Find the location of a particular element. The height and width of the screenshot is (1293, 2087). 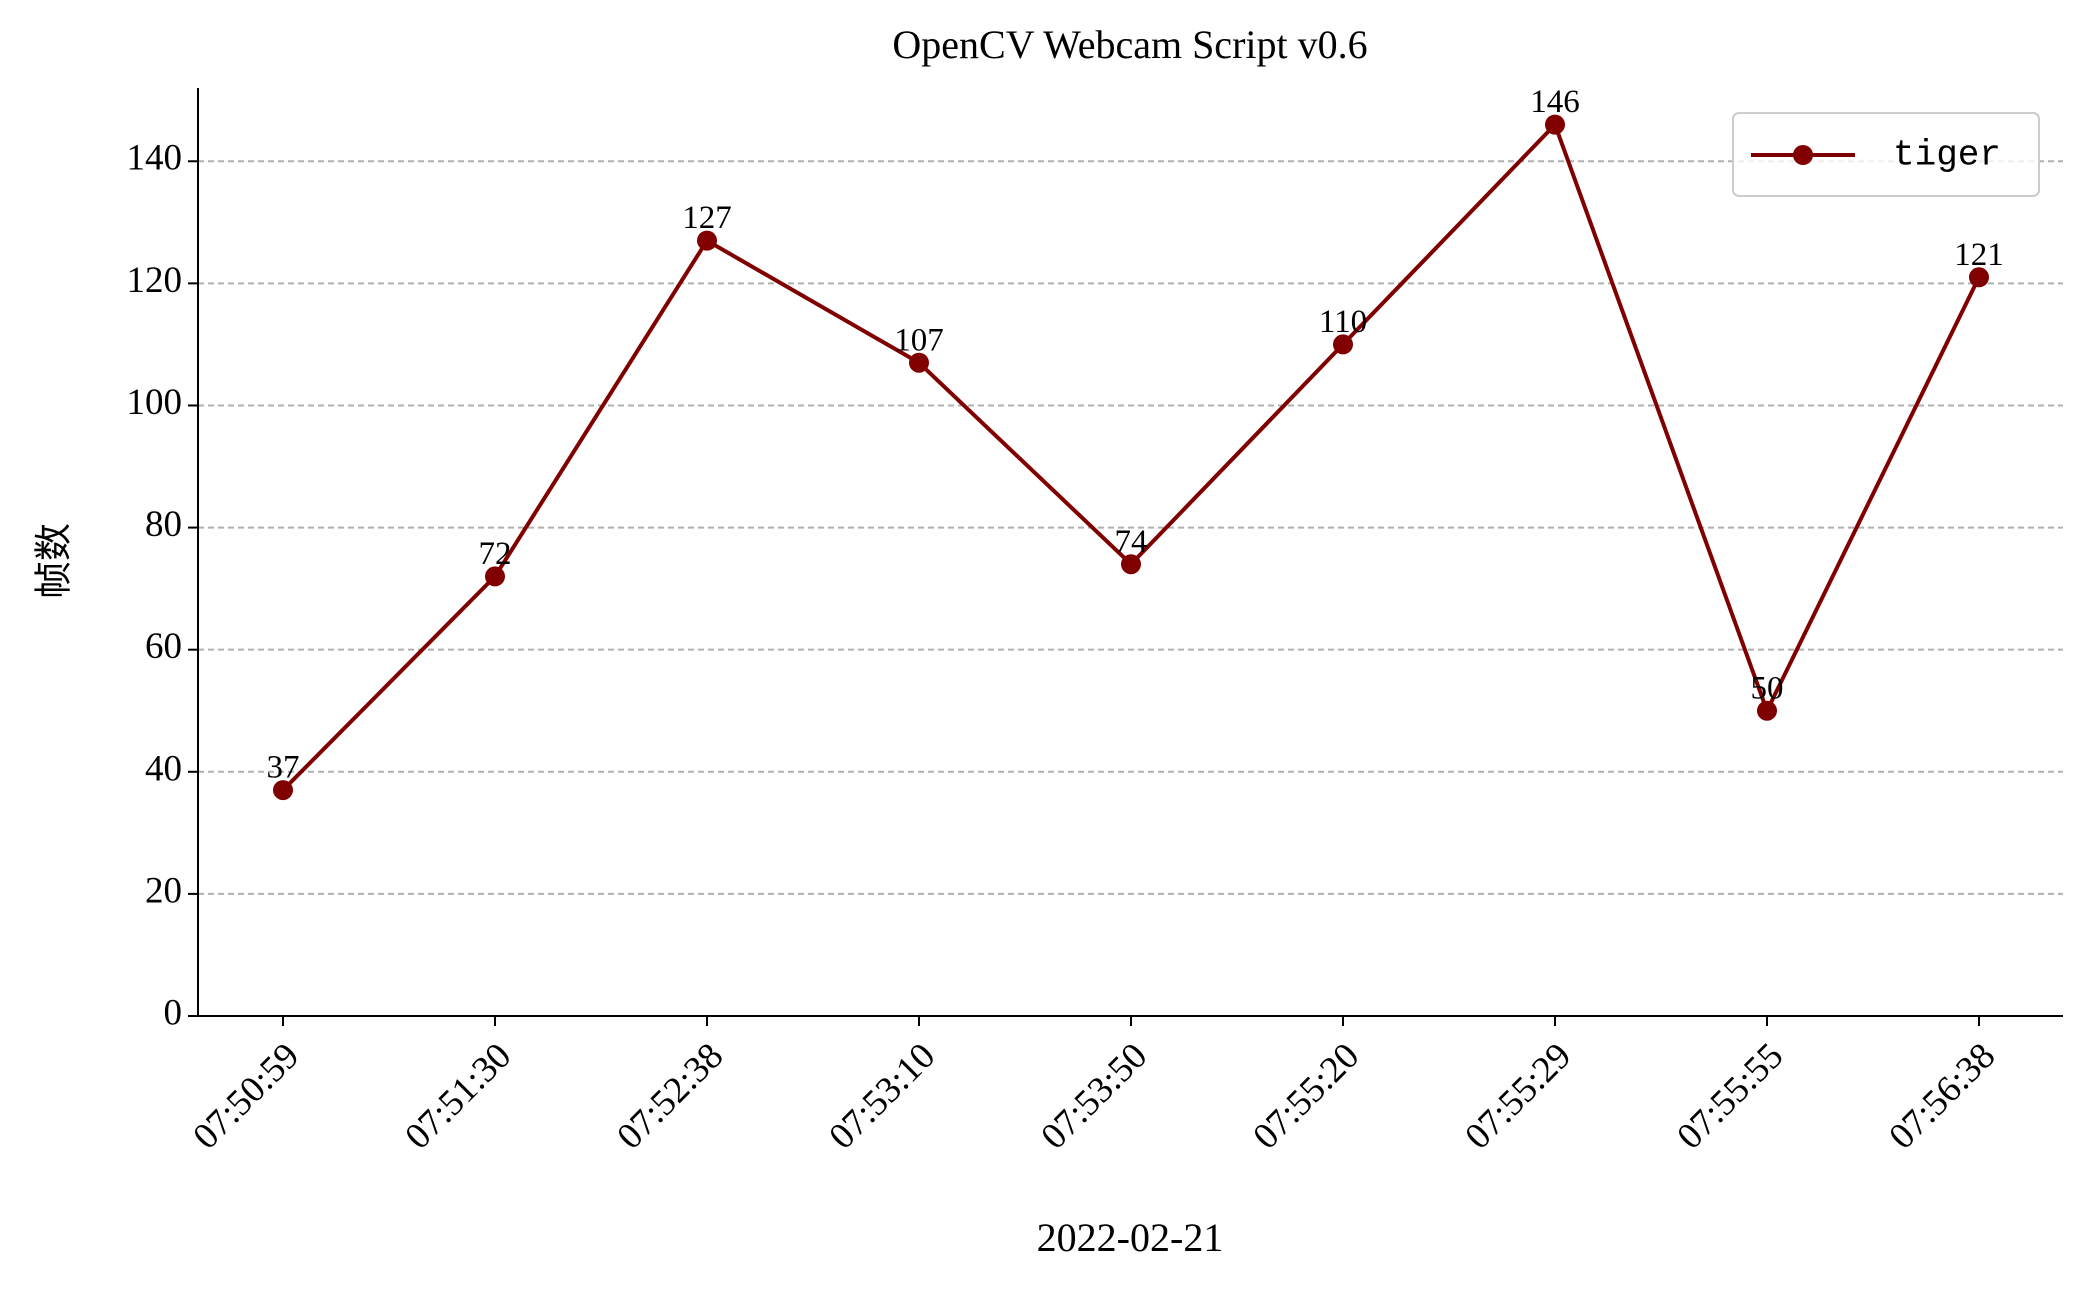

x-tick-label: 07:53:50 is located at coordinates (1094, 1096).